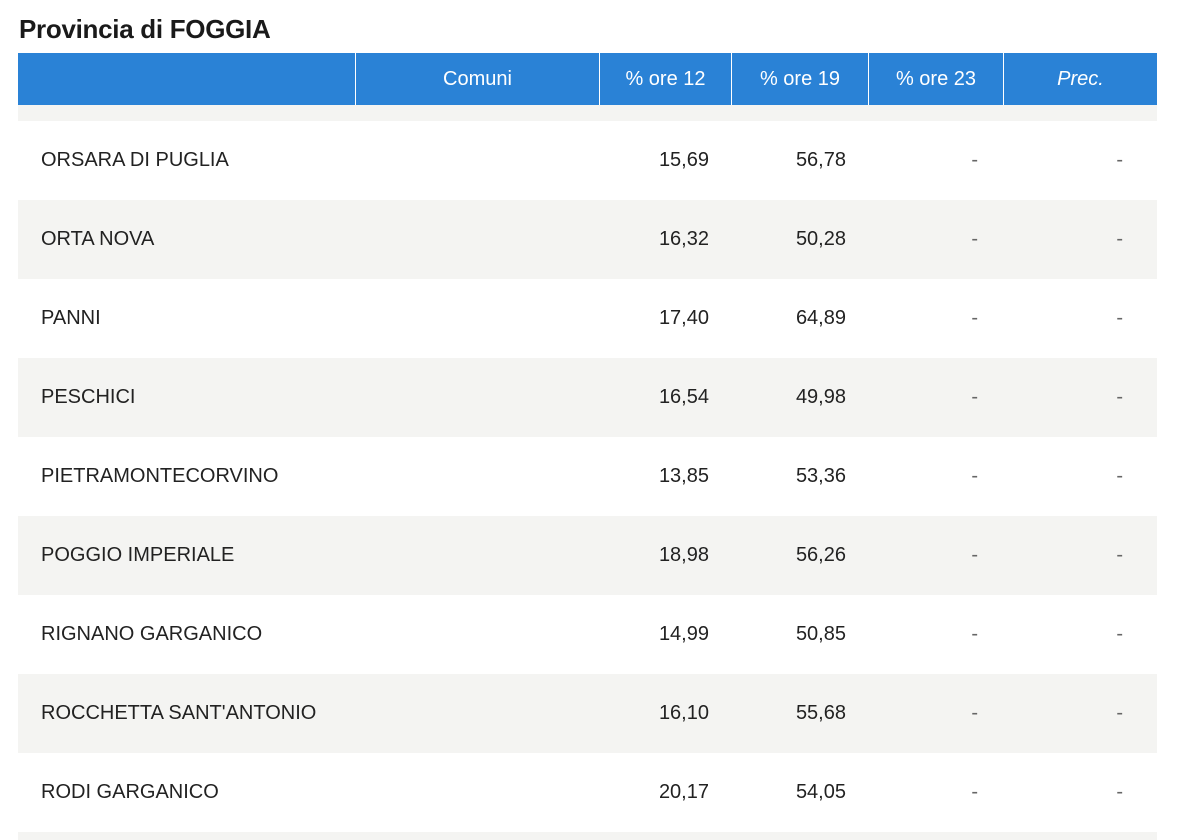  What do you see at coordinates (683, 713) in the screenshot?
I see `value-ore-12: 16,10` at bounding box center [683, 713].